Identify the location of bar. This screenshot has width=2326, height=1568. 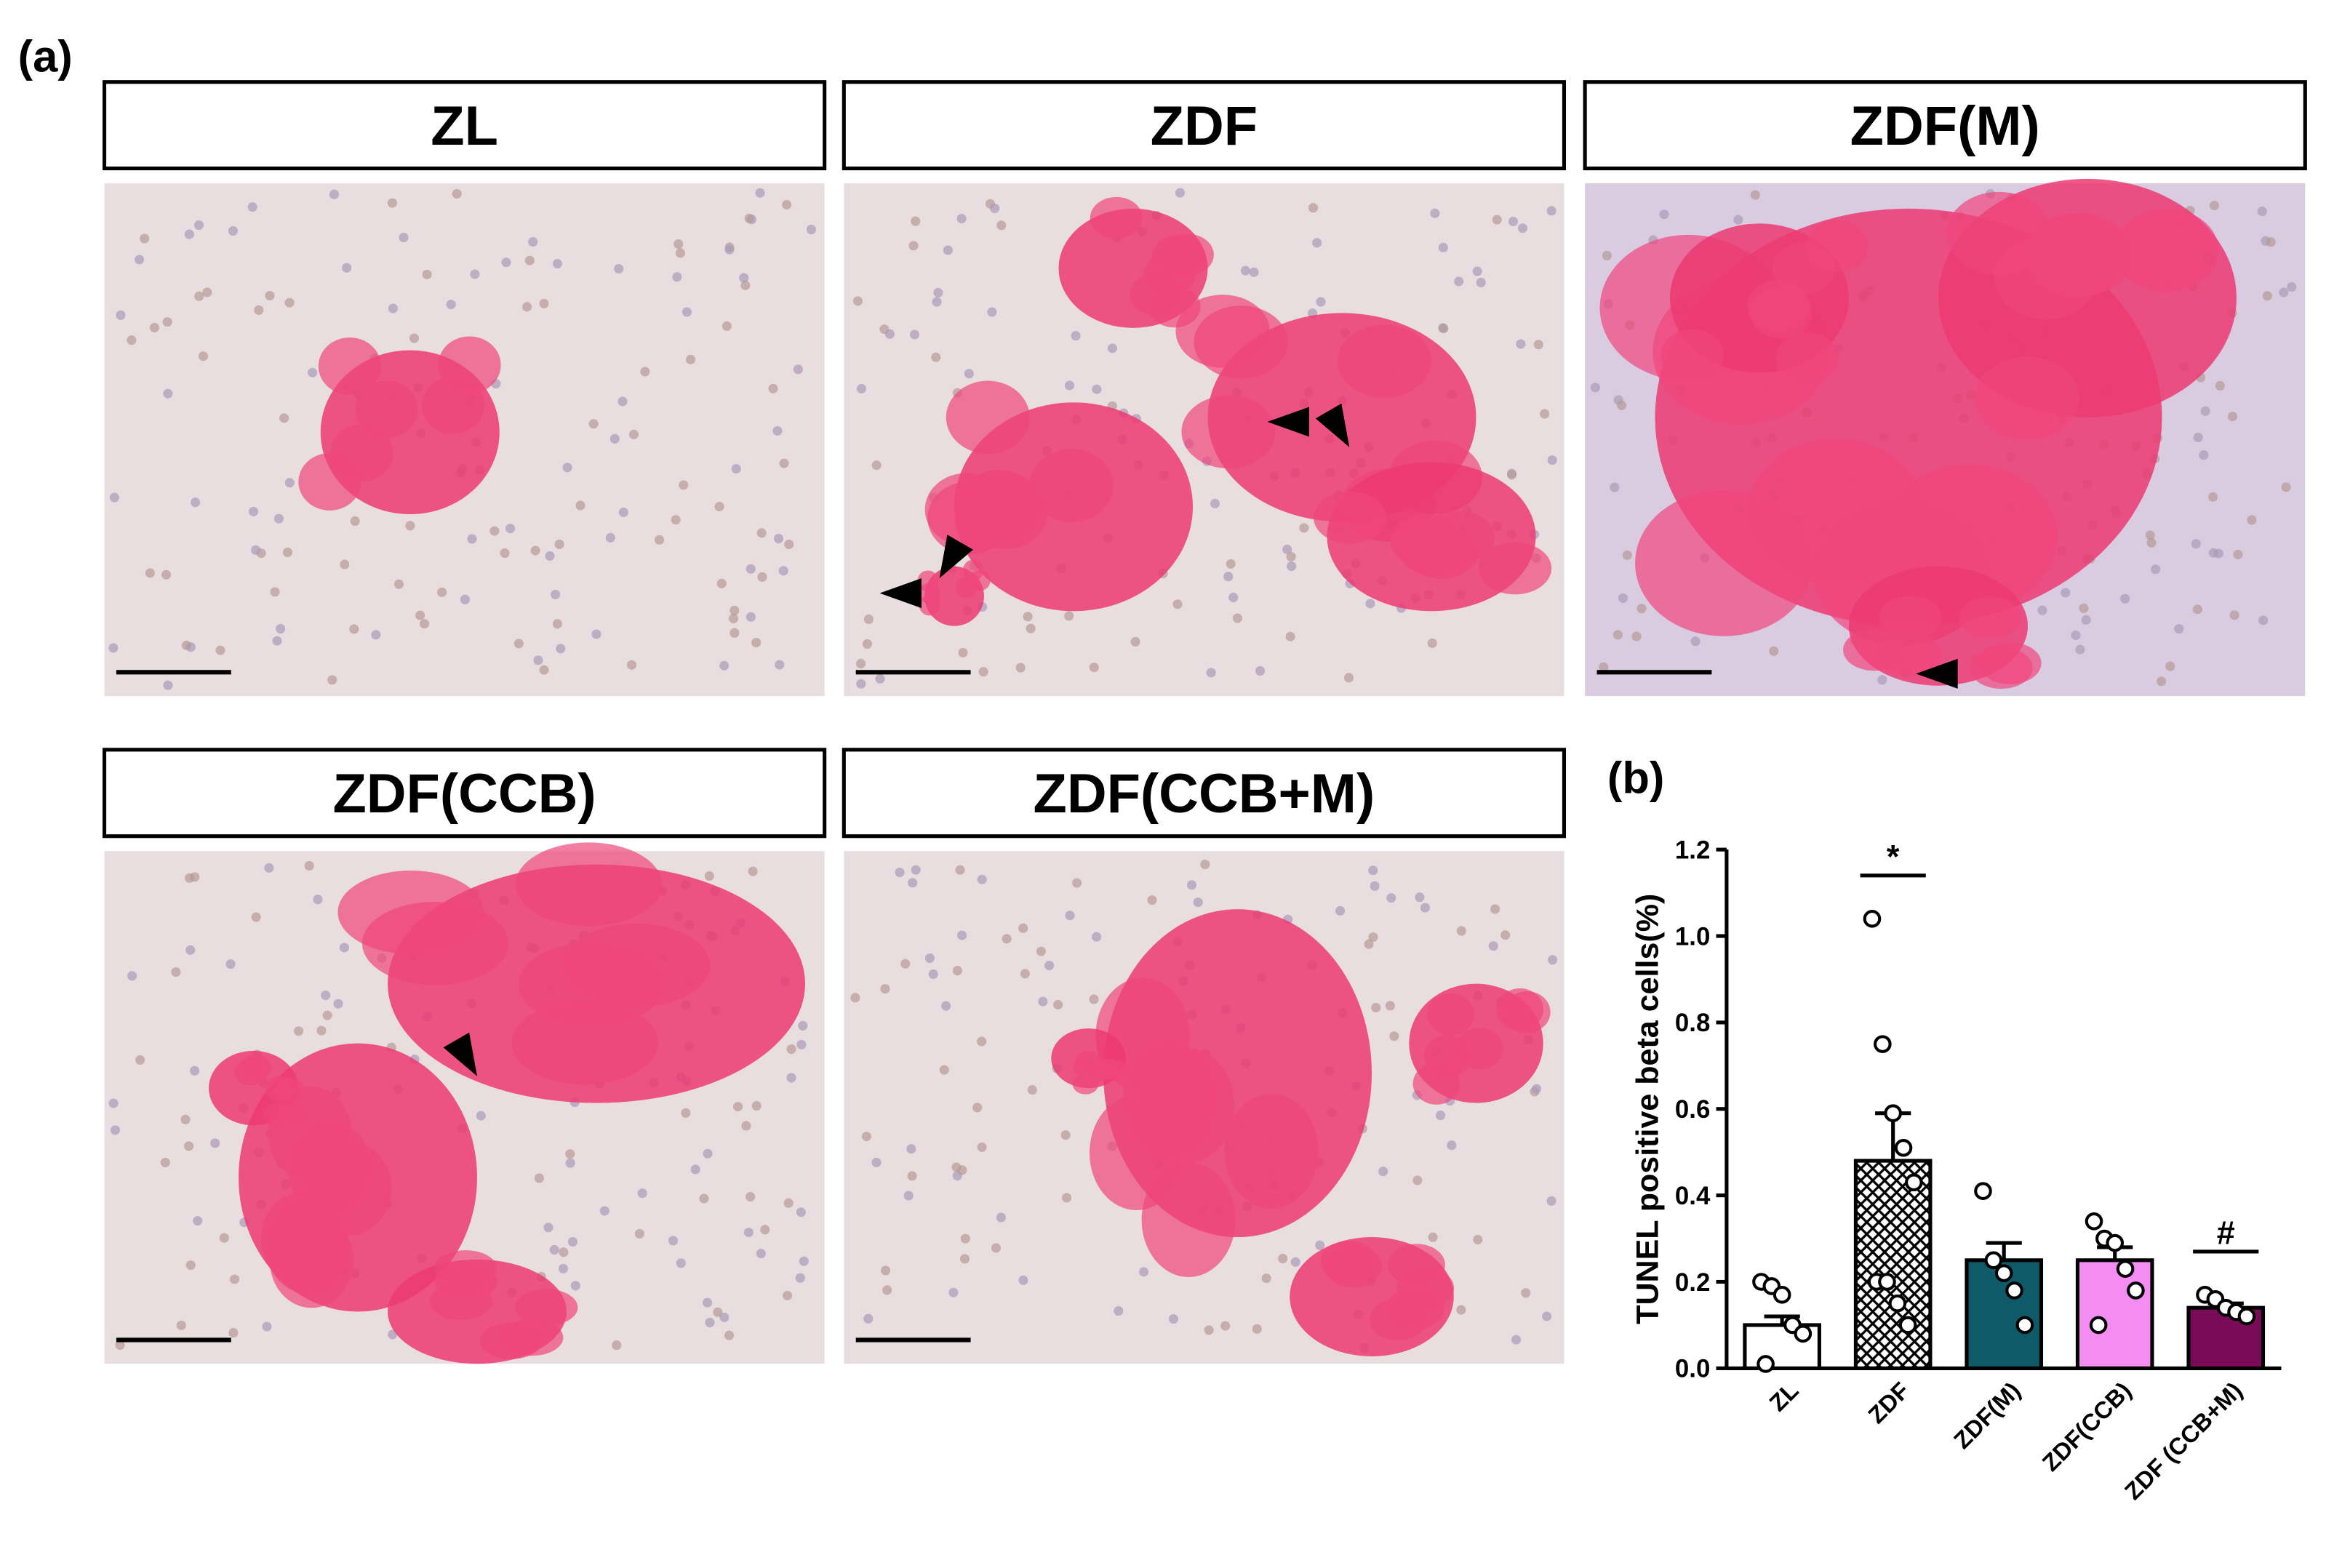
(2114, 1314).